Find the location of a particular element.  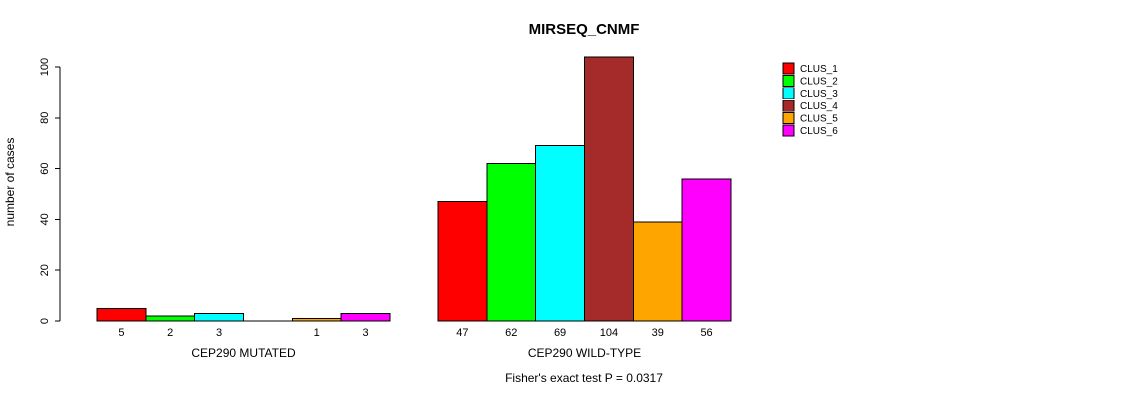

fisher-test-annotation: Fisher's exact test P = 0.0317 is located at coordinates (584, 378).